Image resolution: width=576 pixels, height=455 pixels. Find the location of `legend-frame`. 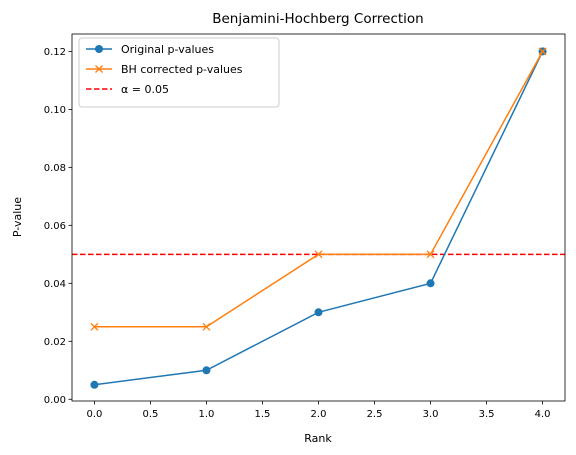

legend-frame is located at coordinates (179, 72).